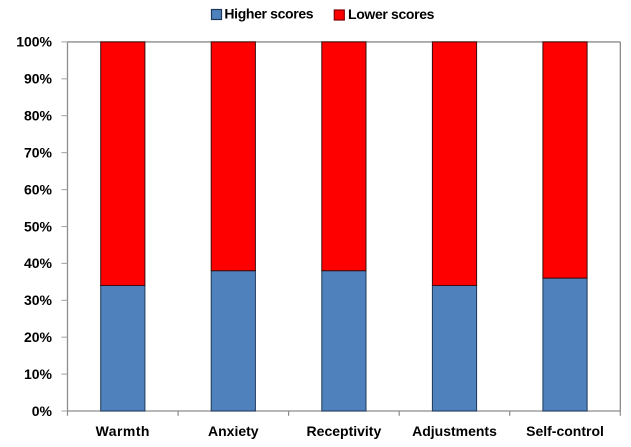 This screenshot has width=631, height=447. I want to click on svg-text: Higher scores, so click(268, 14).